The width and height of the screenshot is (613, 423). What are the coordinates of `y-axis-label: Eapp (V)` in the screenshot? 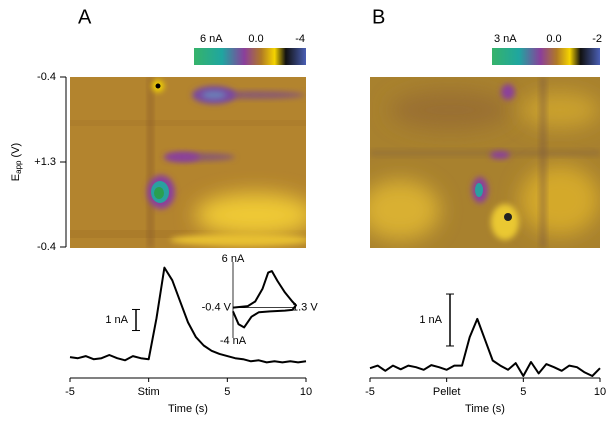 It's located at (16, 162).